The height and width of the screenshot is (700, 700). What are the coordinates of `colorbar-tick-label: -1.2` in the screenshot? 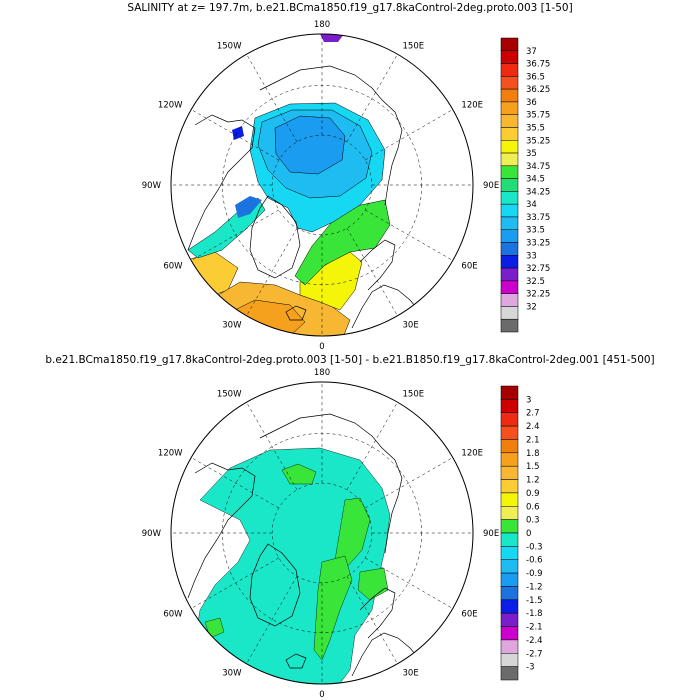 It's located at (534, 587).